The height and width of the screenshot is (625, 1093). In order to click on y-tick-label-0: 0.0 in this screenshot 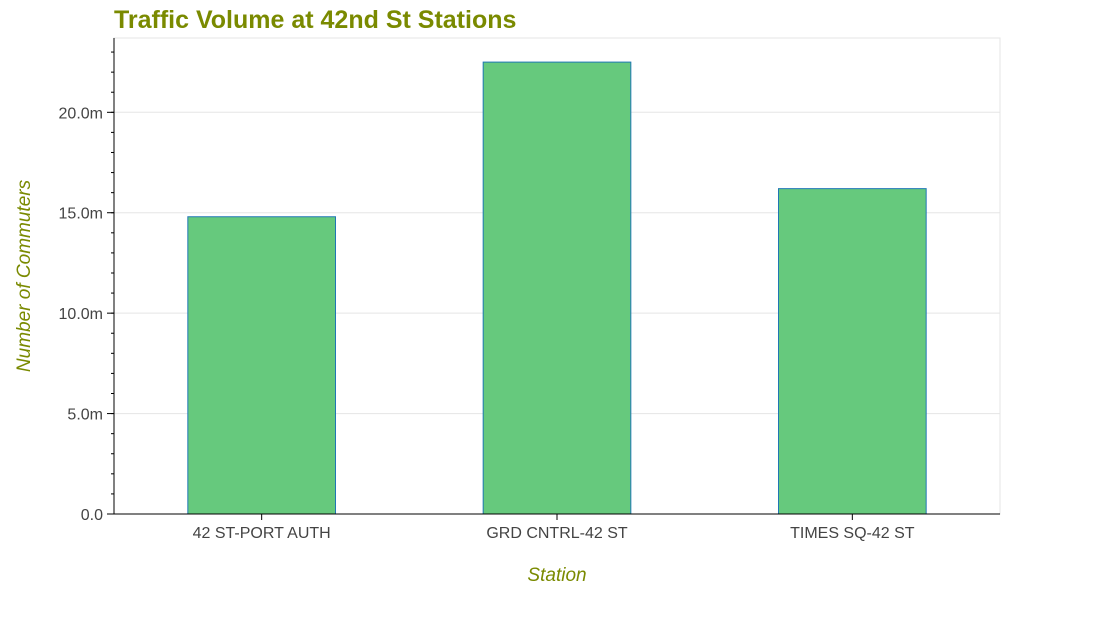, I will do `click(92, 515)`.